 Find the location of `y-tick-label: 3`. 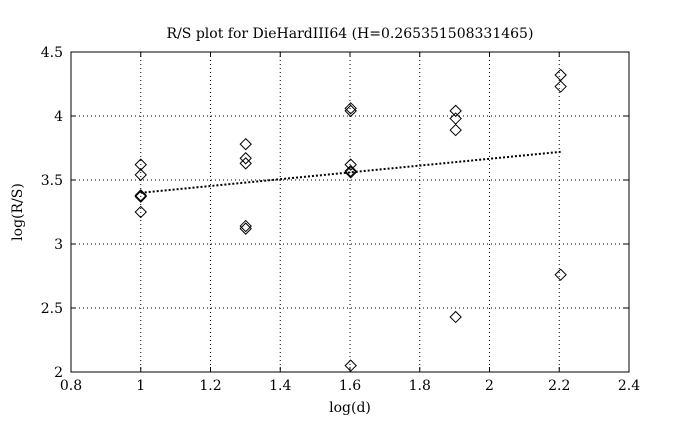

y-tick-label: 3 is located at coordinates (58, 245).